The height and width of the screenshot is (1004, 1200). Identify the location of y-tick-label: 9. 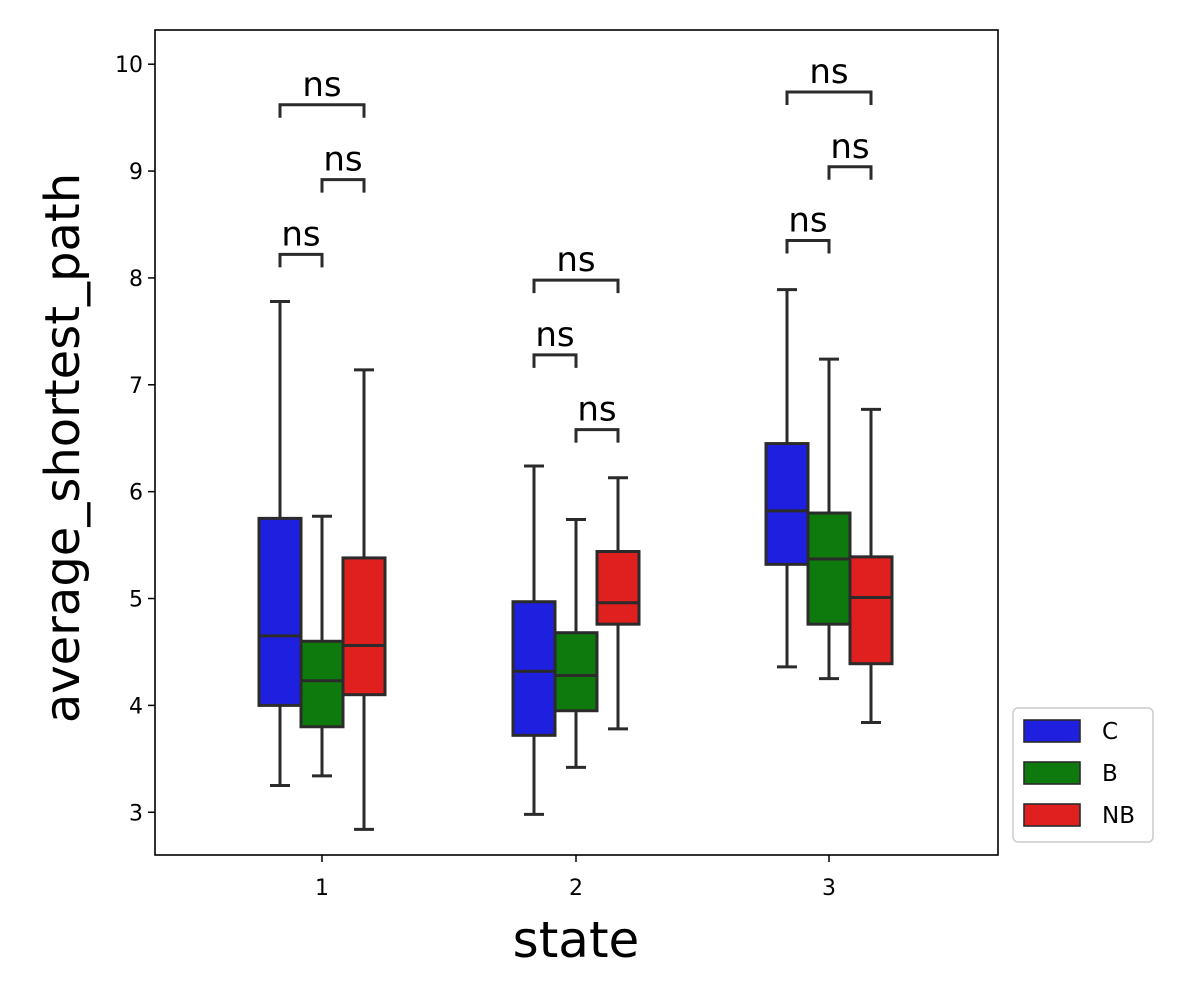
(136, 172).